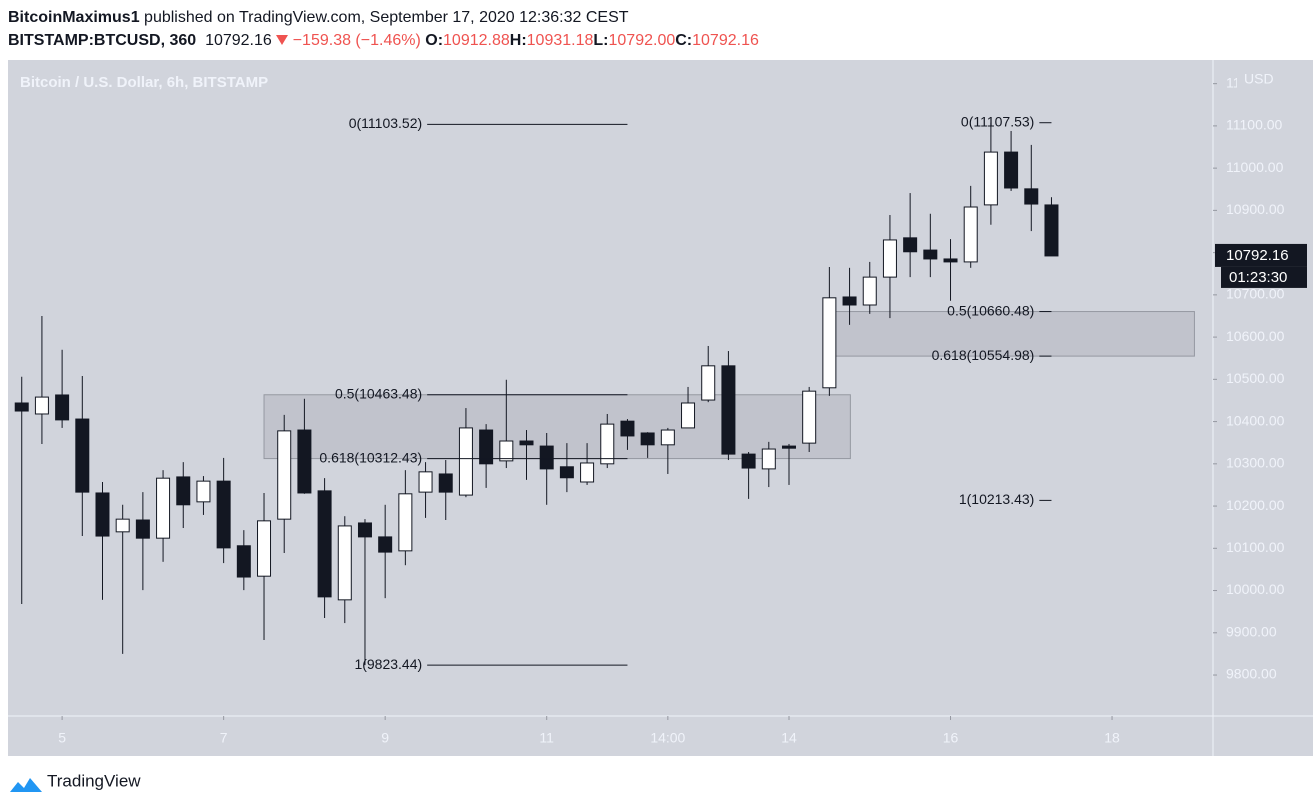  Describe the element at coordinates (1255, 378) in the screenshot. I see `y-tick-label: 10500.00` at that location.